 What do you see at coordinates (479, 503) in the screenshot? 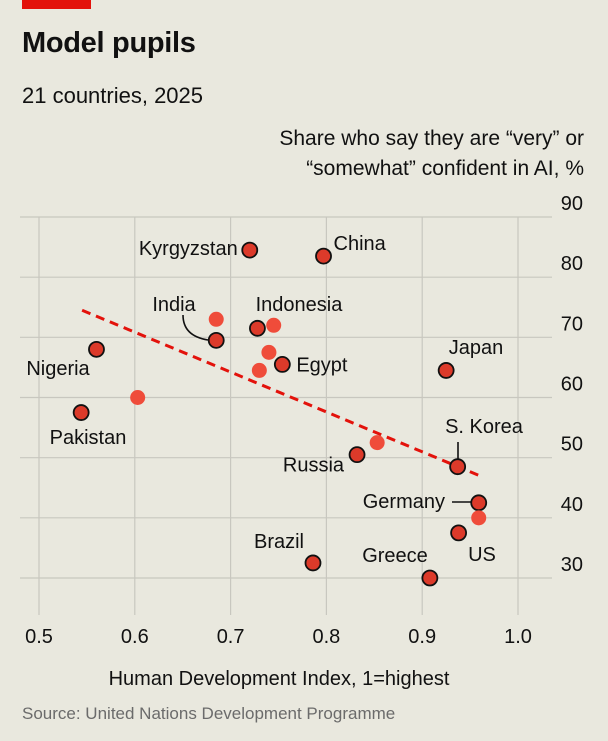
I see `point-germany` at bounding box center [479, 503].